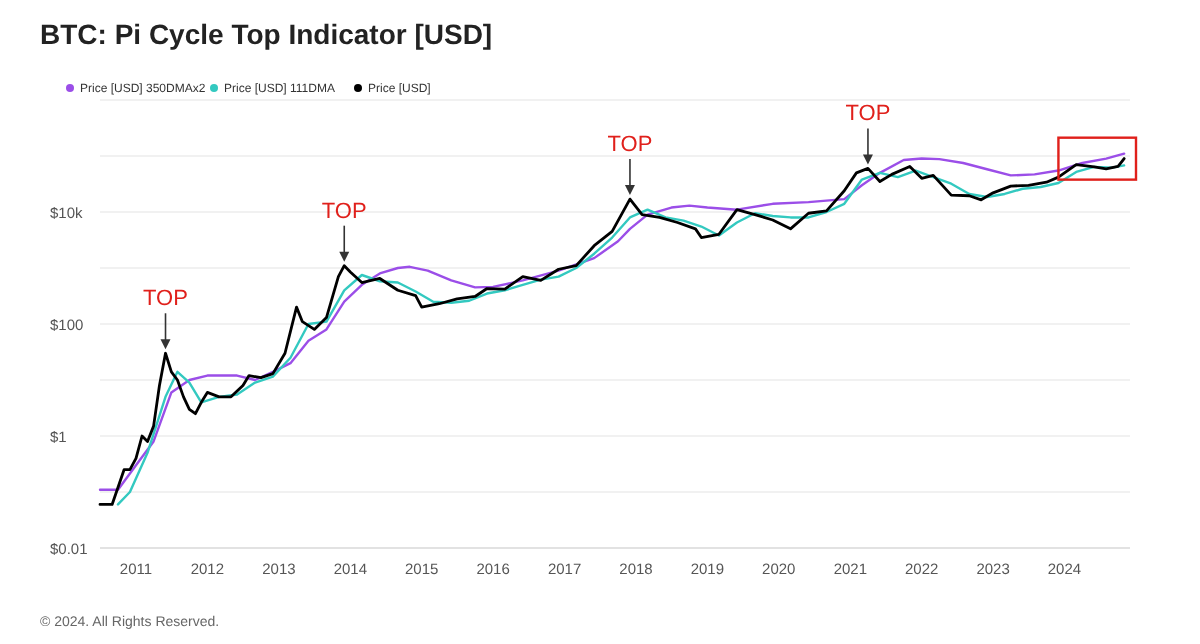 This screenshot has width=1200, height=644. Describe the element at coordinates (266, 34) in the screenshot. I see `chart-title: BTC: Pi Cycle Top Indicator [USD]` at that location.